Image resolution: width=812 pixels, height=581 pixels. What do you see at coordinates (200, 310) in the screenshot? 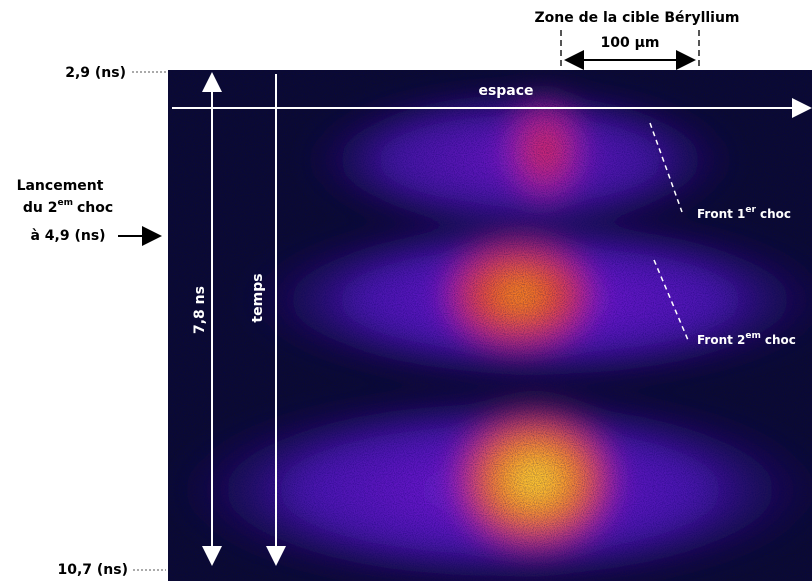
I see `duration-label: 7,8 ns` at bounding box center [200, 310].